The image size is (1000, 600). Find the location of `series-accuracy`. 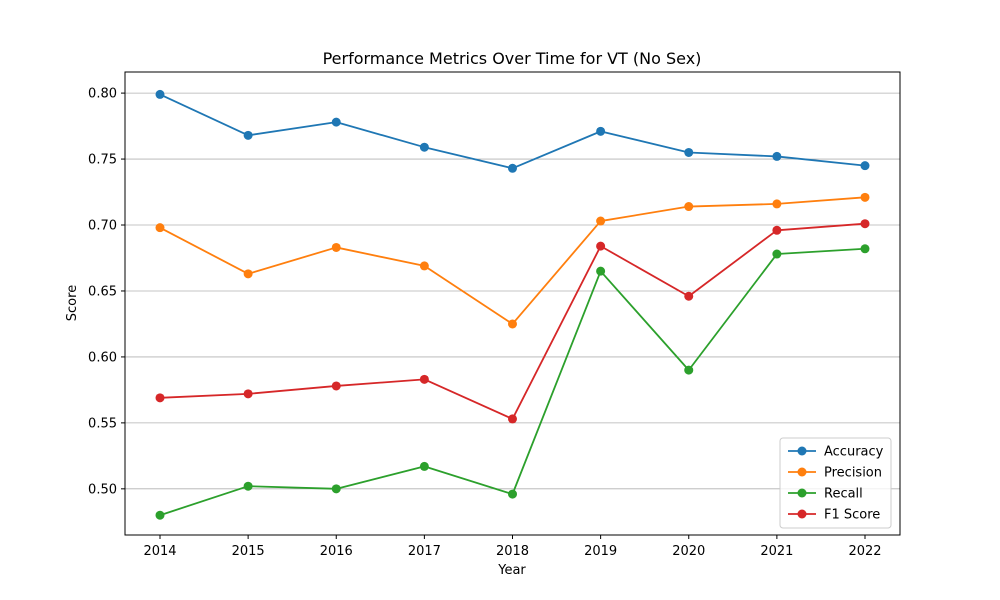

series-accuracy is located at coordinates (512, 131).